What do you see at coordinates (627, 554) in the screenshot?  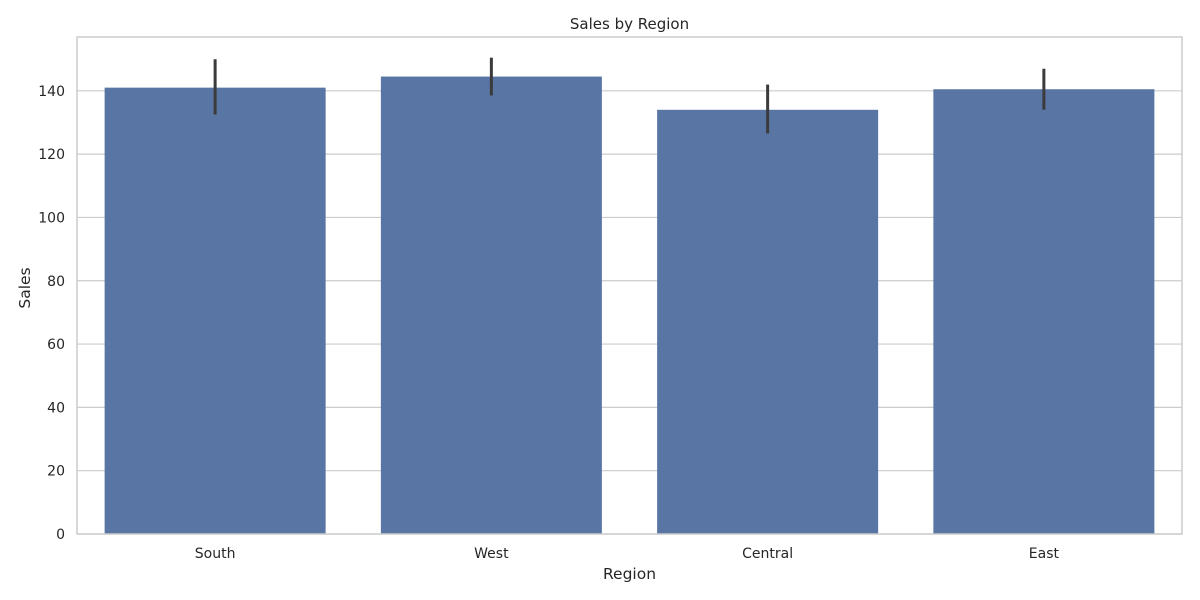 I see `x-tick-labels: South West Central East` at bounding box center [627, 554].